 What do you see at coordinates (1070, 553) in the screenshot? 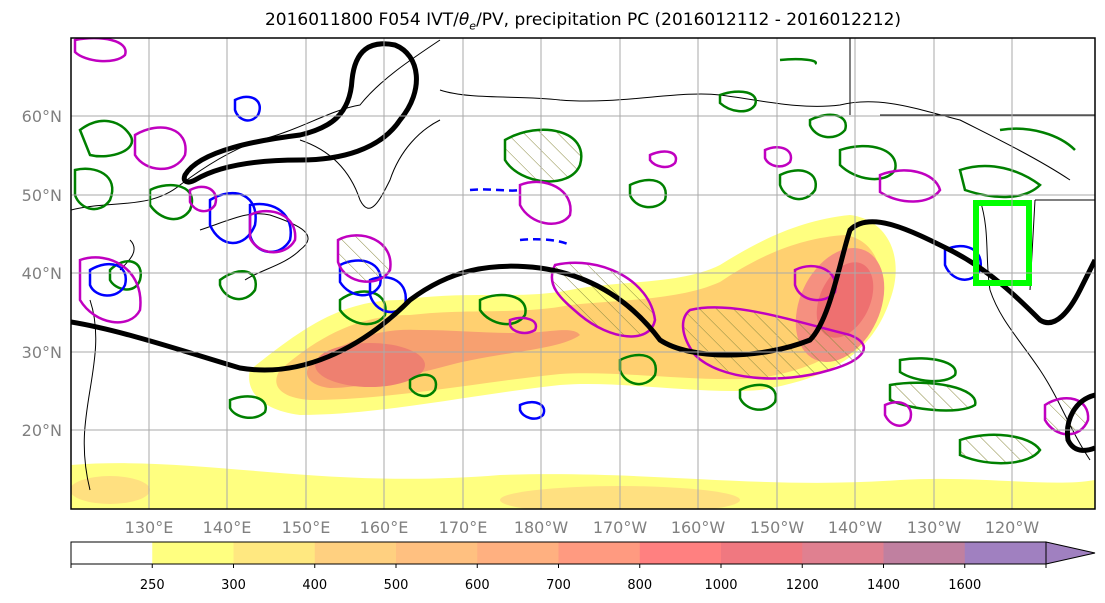
I see `colorbar-extend-arrow` at bounding box center [1070, 553].